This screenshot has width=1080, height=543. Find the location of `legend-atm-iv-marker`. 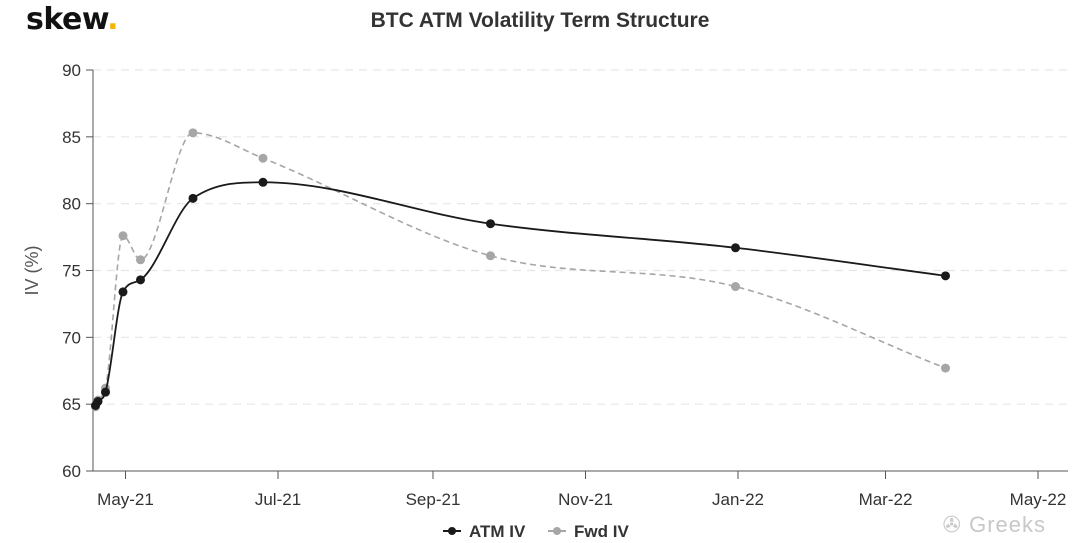

legend-atm-iv-marker is located at coordinates (452, 531).